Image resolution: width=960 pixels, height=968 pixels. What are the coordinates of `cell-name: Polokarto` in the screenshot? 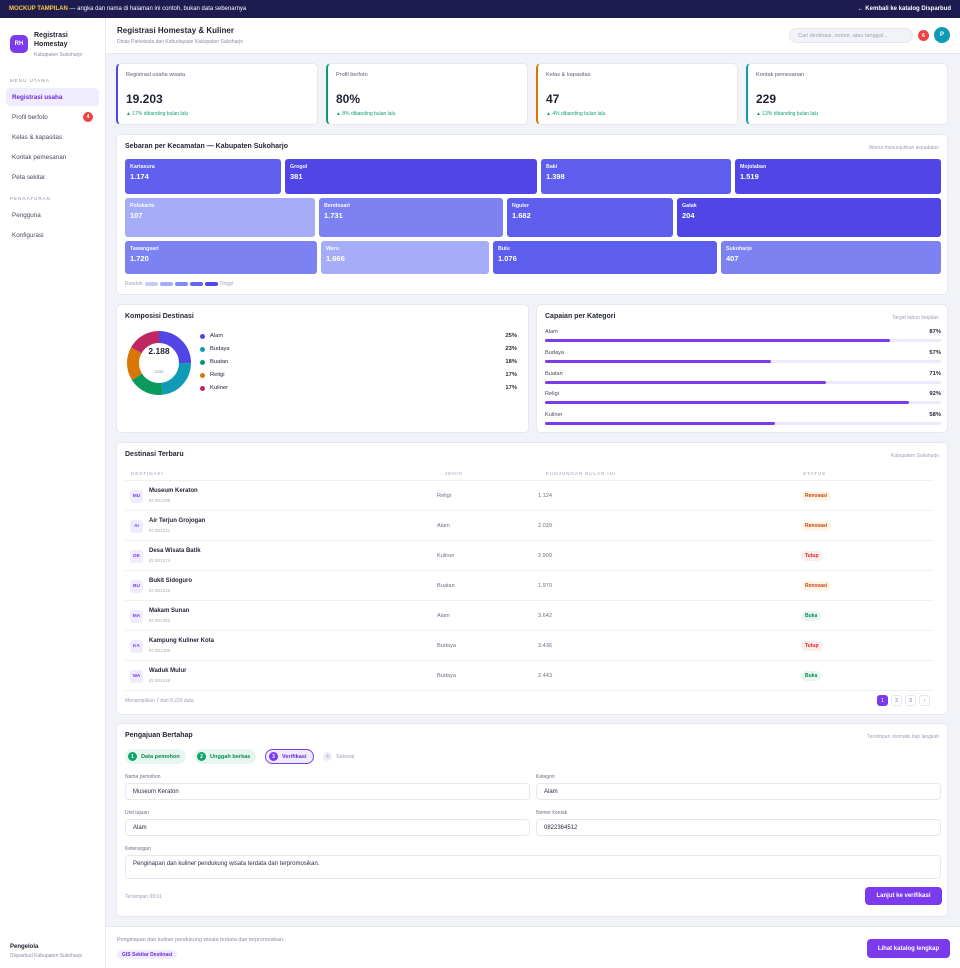 It's located at (142, 206).